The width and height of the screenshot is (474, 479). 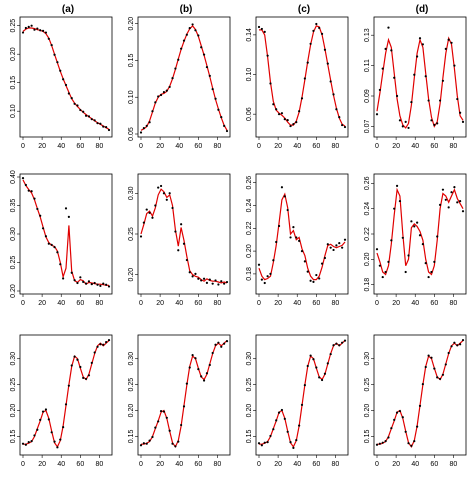 I want to click on panel-0-3: 0 20 40 60 80 0.07 0.09 0.11 0.13, so click(x=415, y=83).